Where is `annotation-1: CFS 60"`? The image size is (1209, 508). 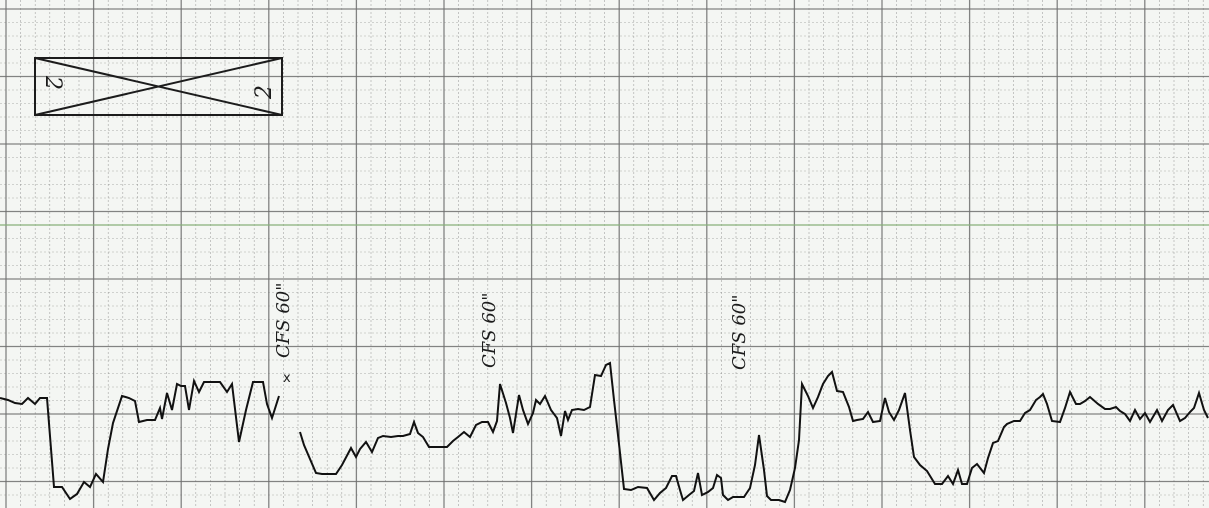
annotation-1: CFS 60" is located at coordinates (283, 321).